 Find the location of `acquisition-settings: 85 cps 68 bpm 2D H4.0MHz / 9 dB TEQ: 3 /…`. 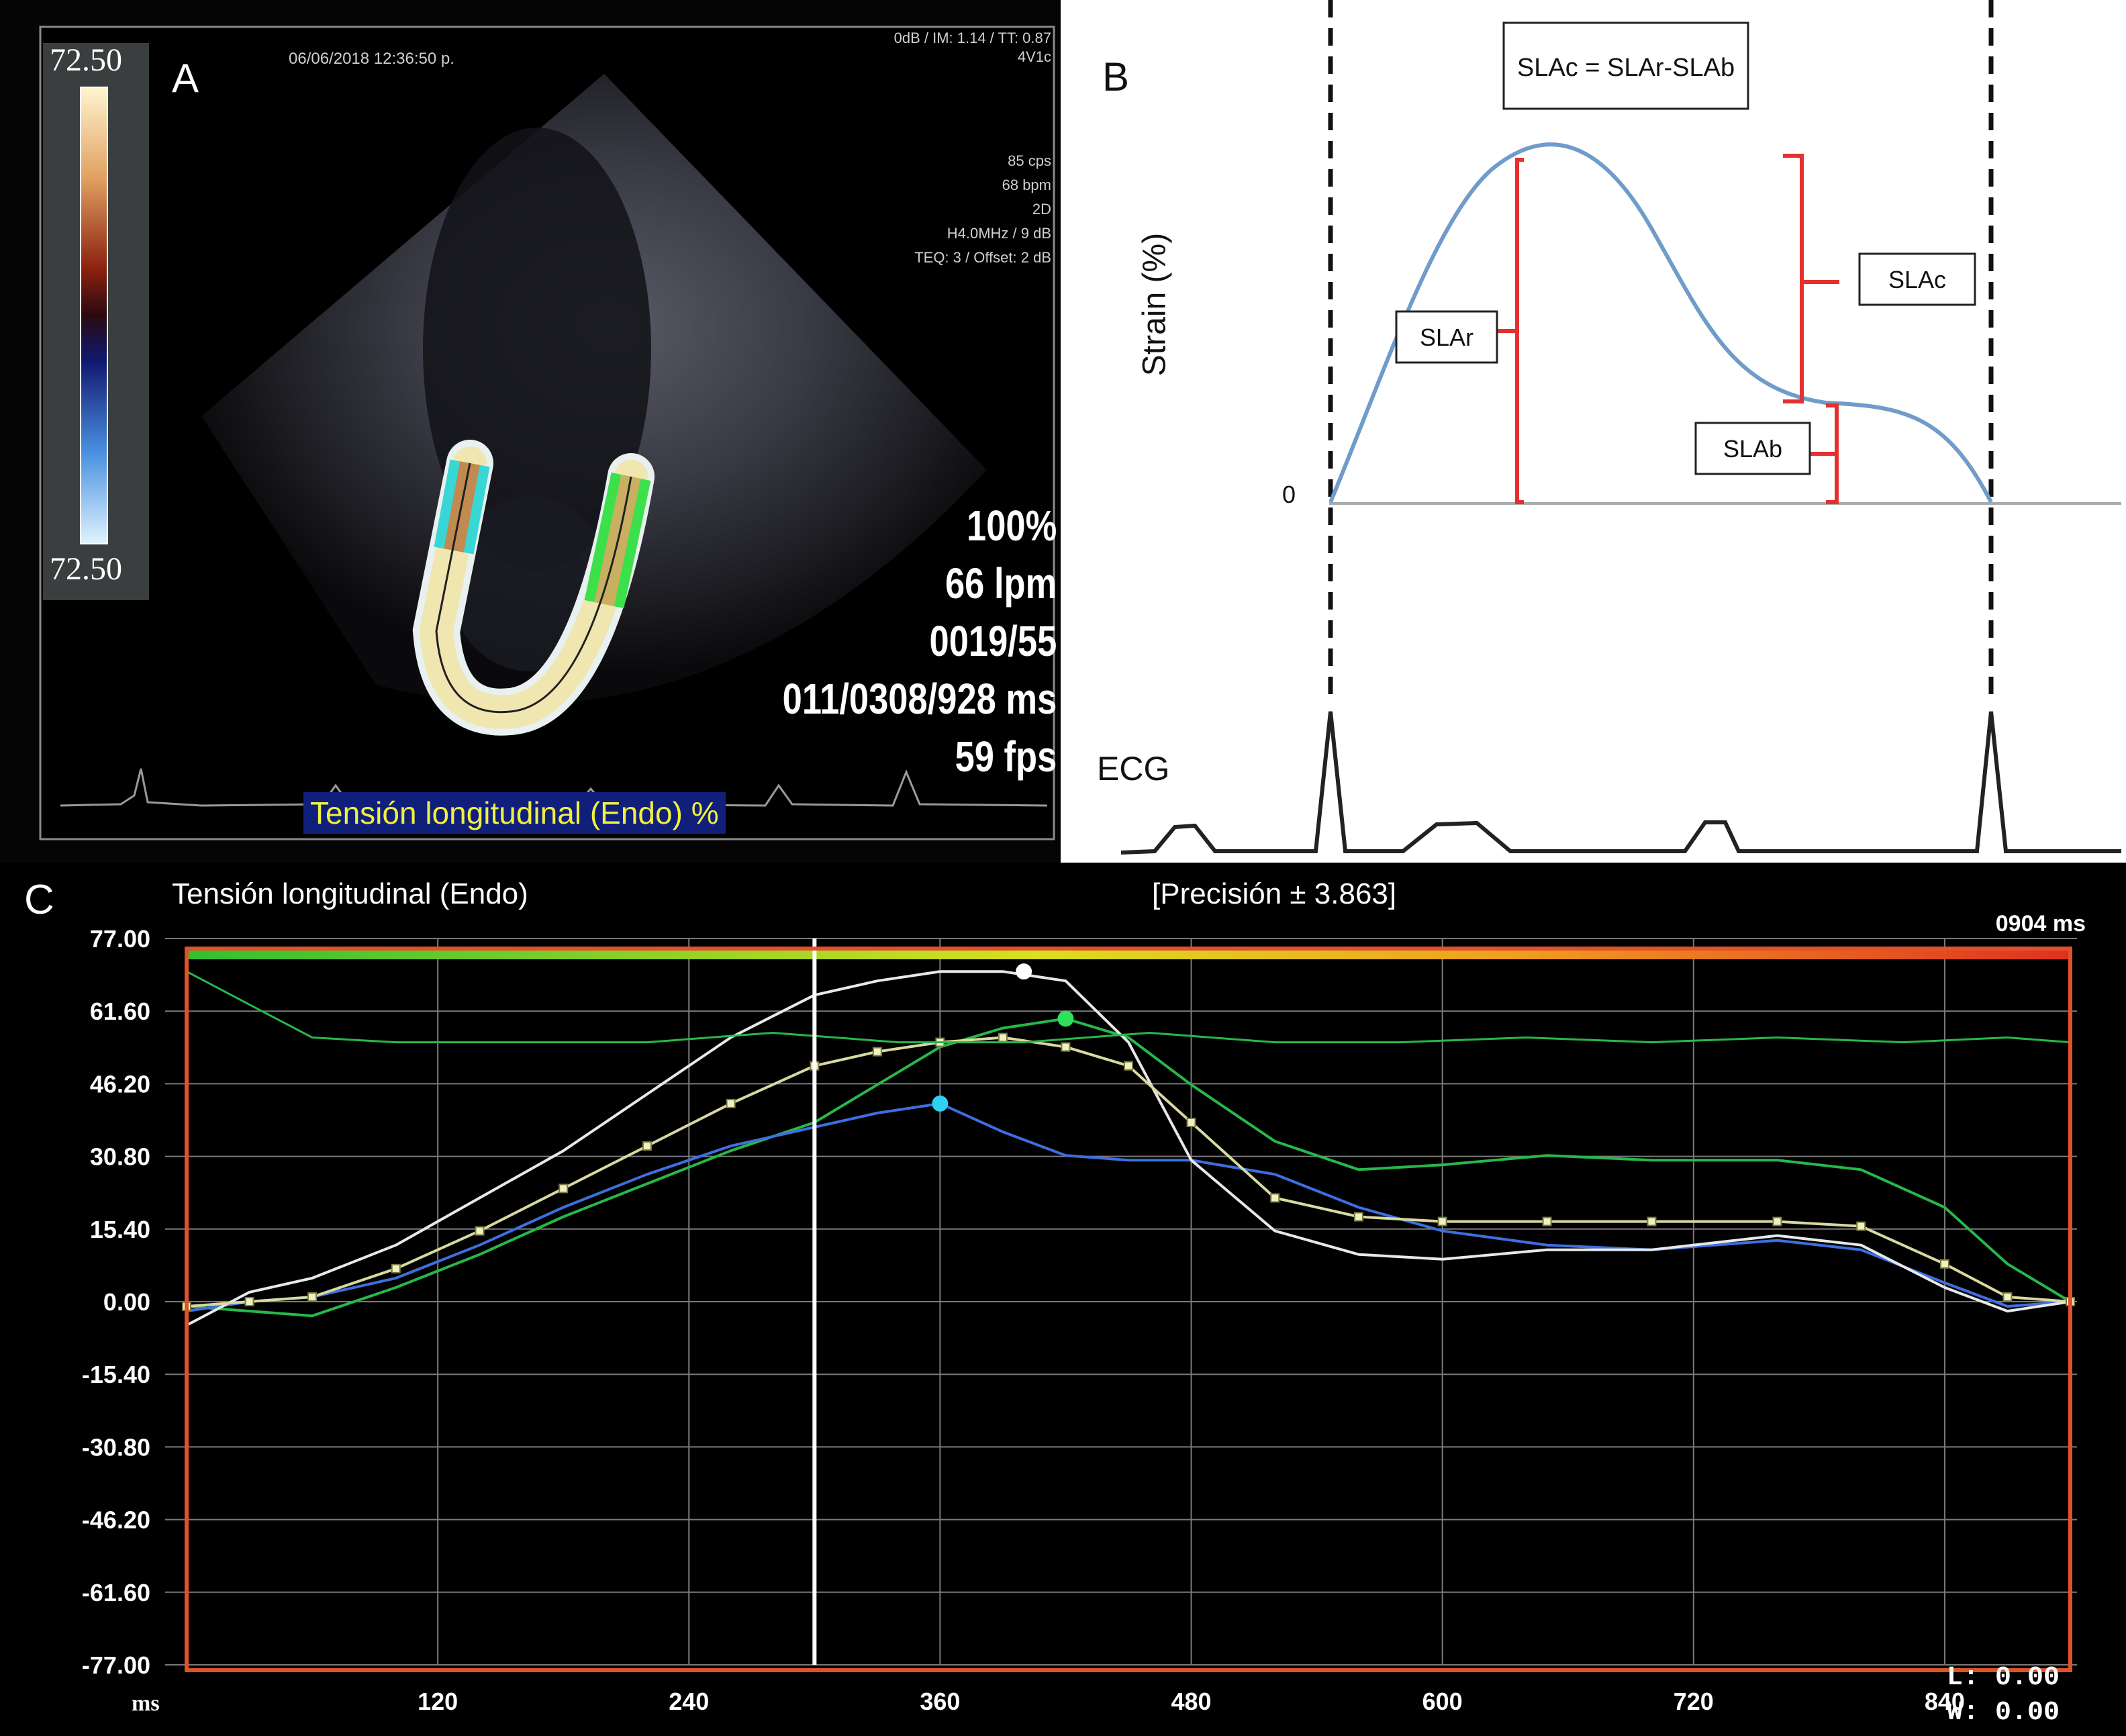

acquisition-settings: 85 cps 68 bpm 2D H4.0MHz / 9 dB TEQ: 3 /… is located at coordinates (982, 209).